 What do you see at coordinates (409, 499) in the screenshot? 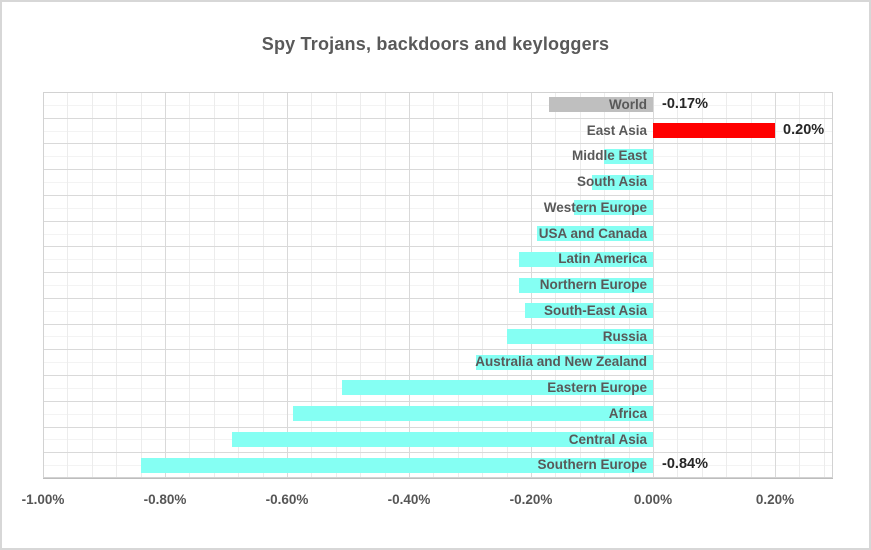
I see `x-tick-label--0-40-: -0.40%` at bounding box center [409, 499].